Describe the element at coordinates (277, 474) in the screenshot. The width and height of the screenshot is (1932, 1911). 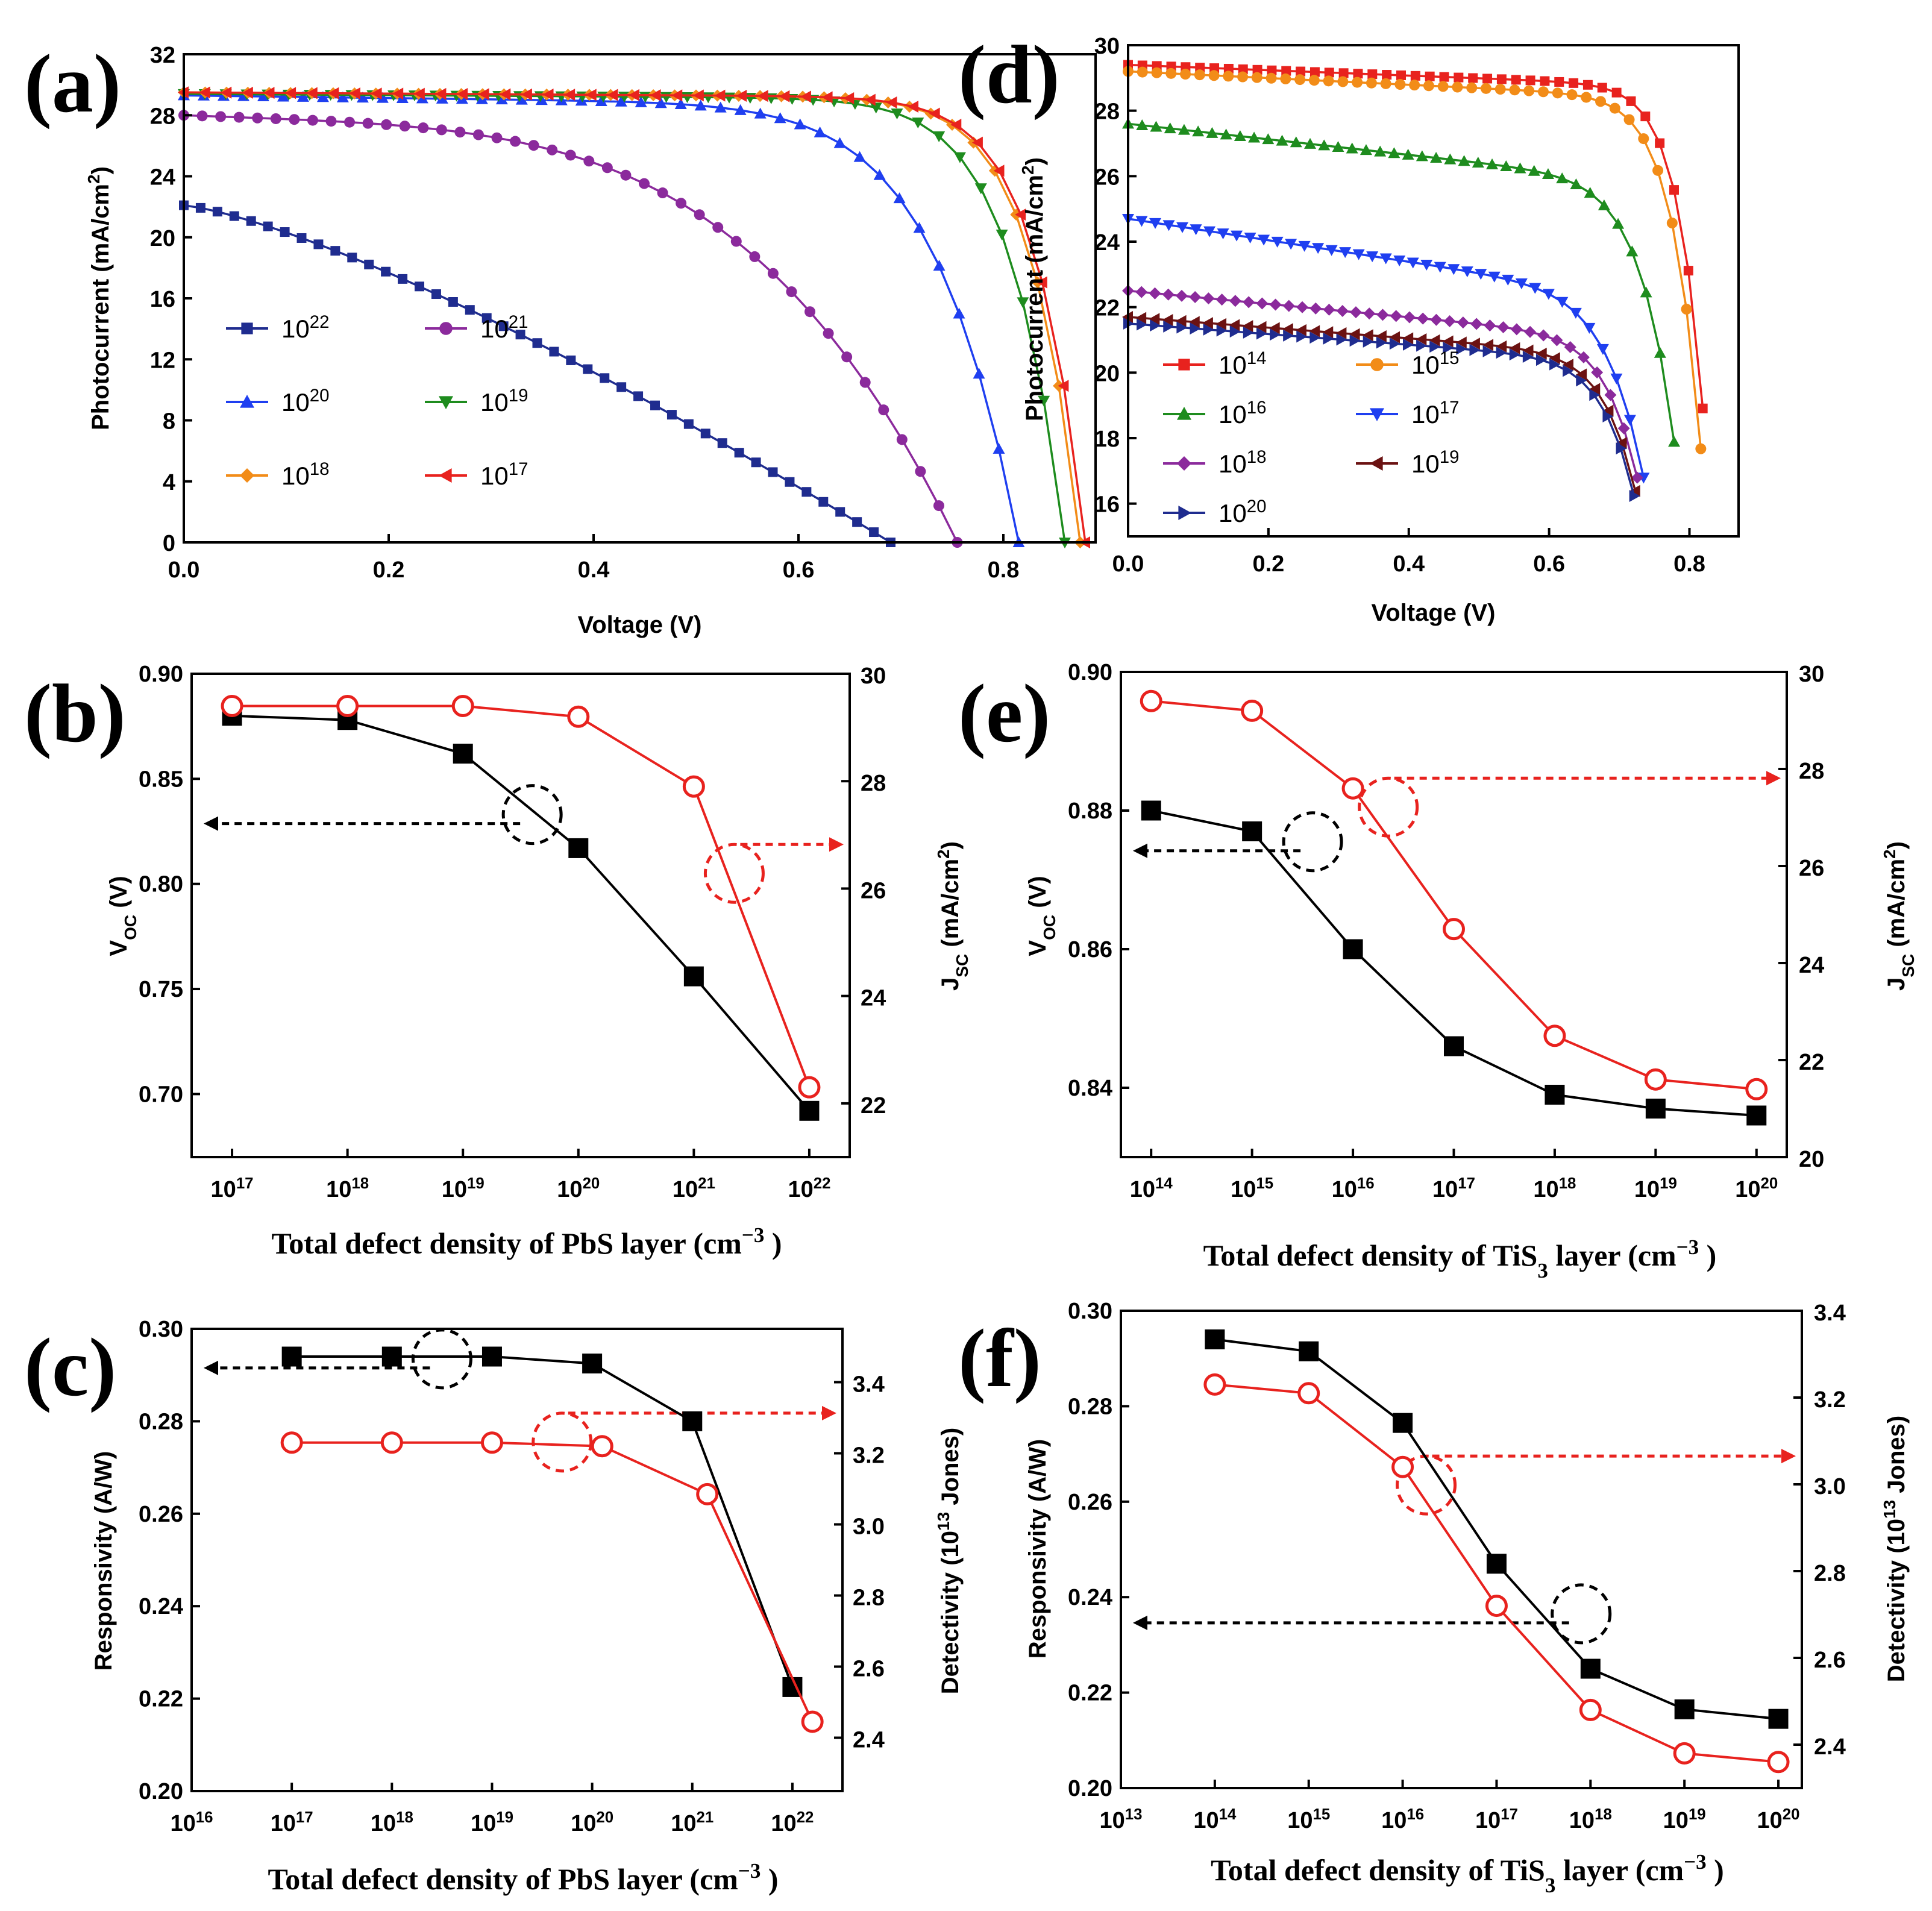
I see `legend-item: 1018` at that location.